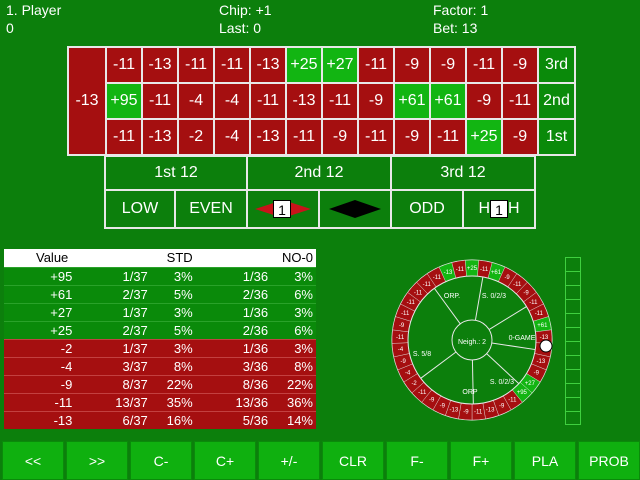 This screenshot has width=640, height=480. I want to click on column-bet-3rd: 3rd, so click(556, 65).